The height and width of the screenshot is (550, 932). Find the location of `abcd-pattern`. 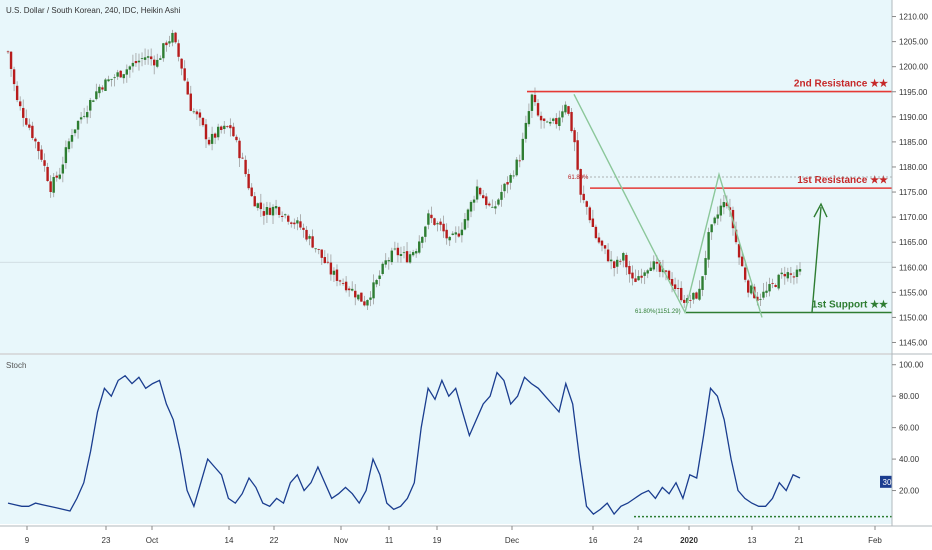

abcd-pattern is located at coordinates (668, 205).